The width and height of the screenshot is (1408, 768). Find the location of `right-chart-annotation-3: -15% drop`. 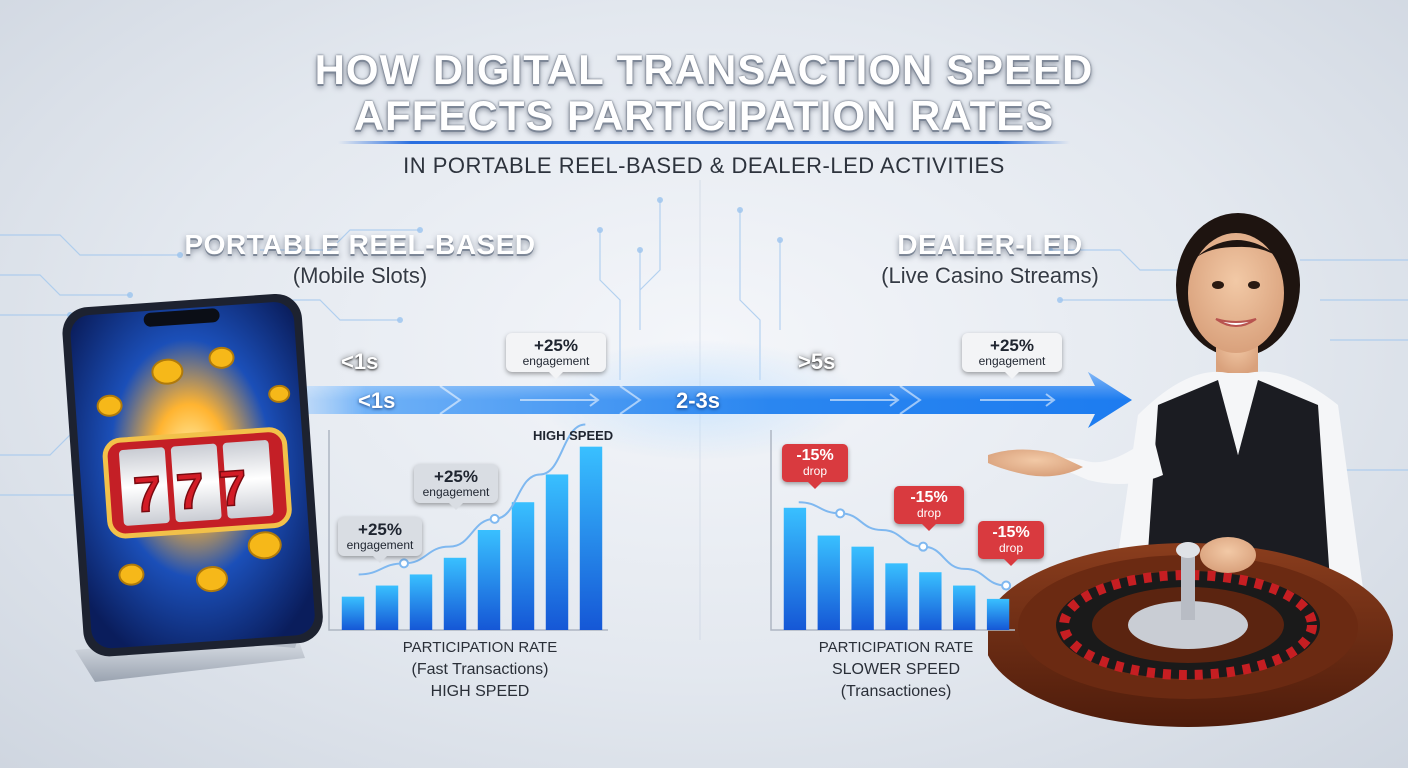

right-chart-annotation-3: -15% drop is located at coordinates (1011, 543).